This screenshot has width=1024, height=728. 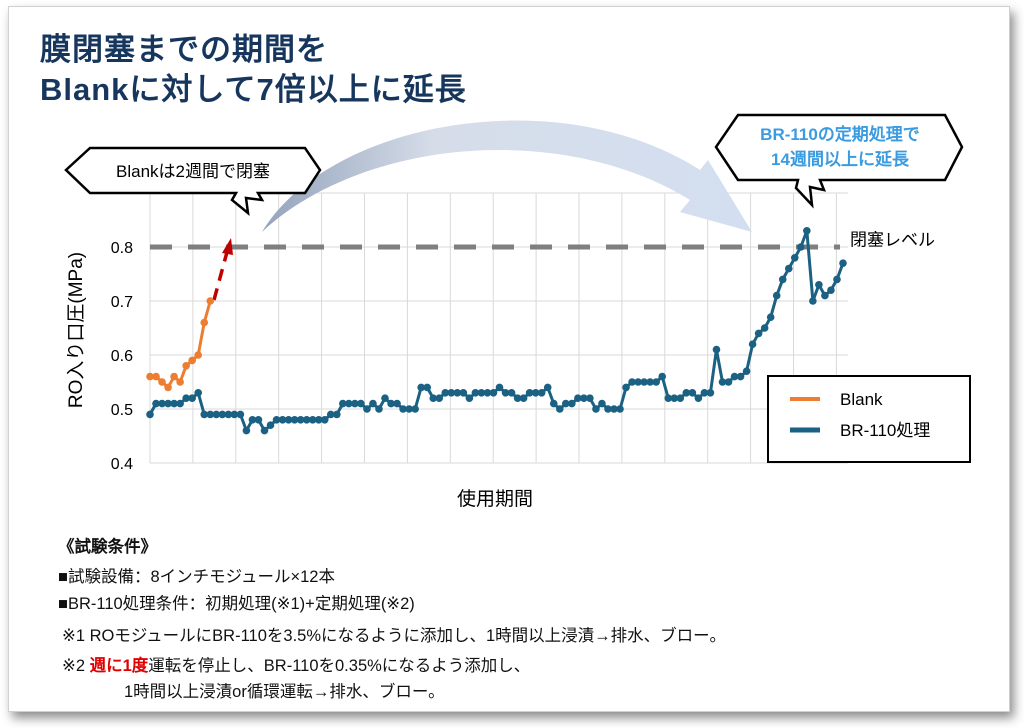 What do you see at coordinates (495, 499) in the screenshot?
I see `x-axis-label: 使用期間` at bounding box center [495, 499].